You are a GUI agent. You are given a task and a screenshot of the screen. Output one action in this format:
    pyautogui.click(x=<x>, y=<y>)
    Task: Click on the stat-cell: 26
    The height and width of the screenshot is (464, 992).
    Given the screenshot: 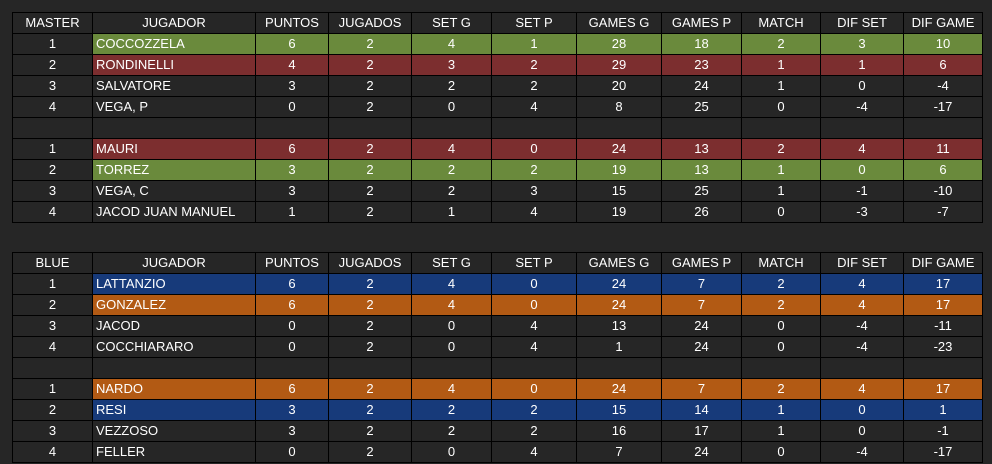 What is the action you would take?
    pyautogui.click(x=701, y=212)
    